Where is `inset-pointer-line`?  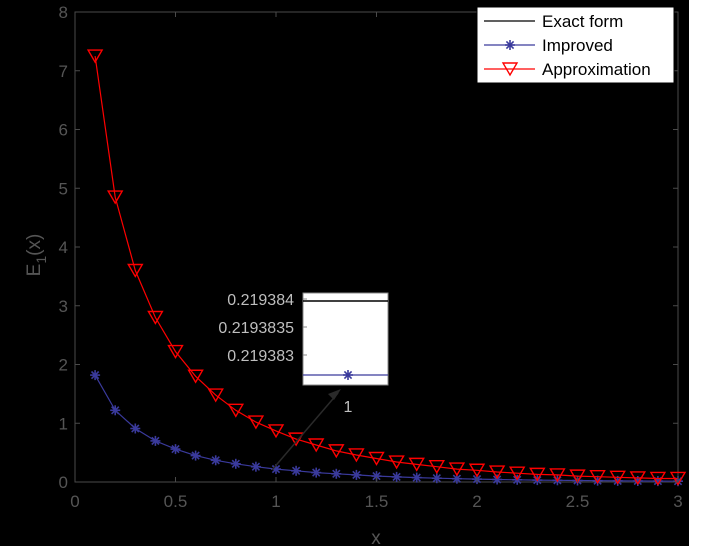 inset-pointer-line is located at coordinates (305, 431).